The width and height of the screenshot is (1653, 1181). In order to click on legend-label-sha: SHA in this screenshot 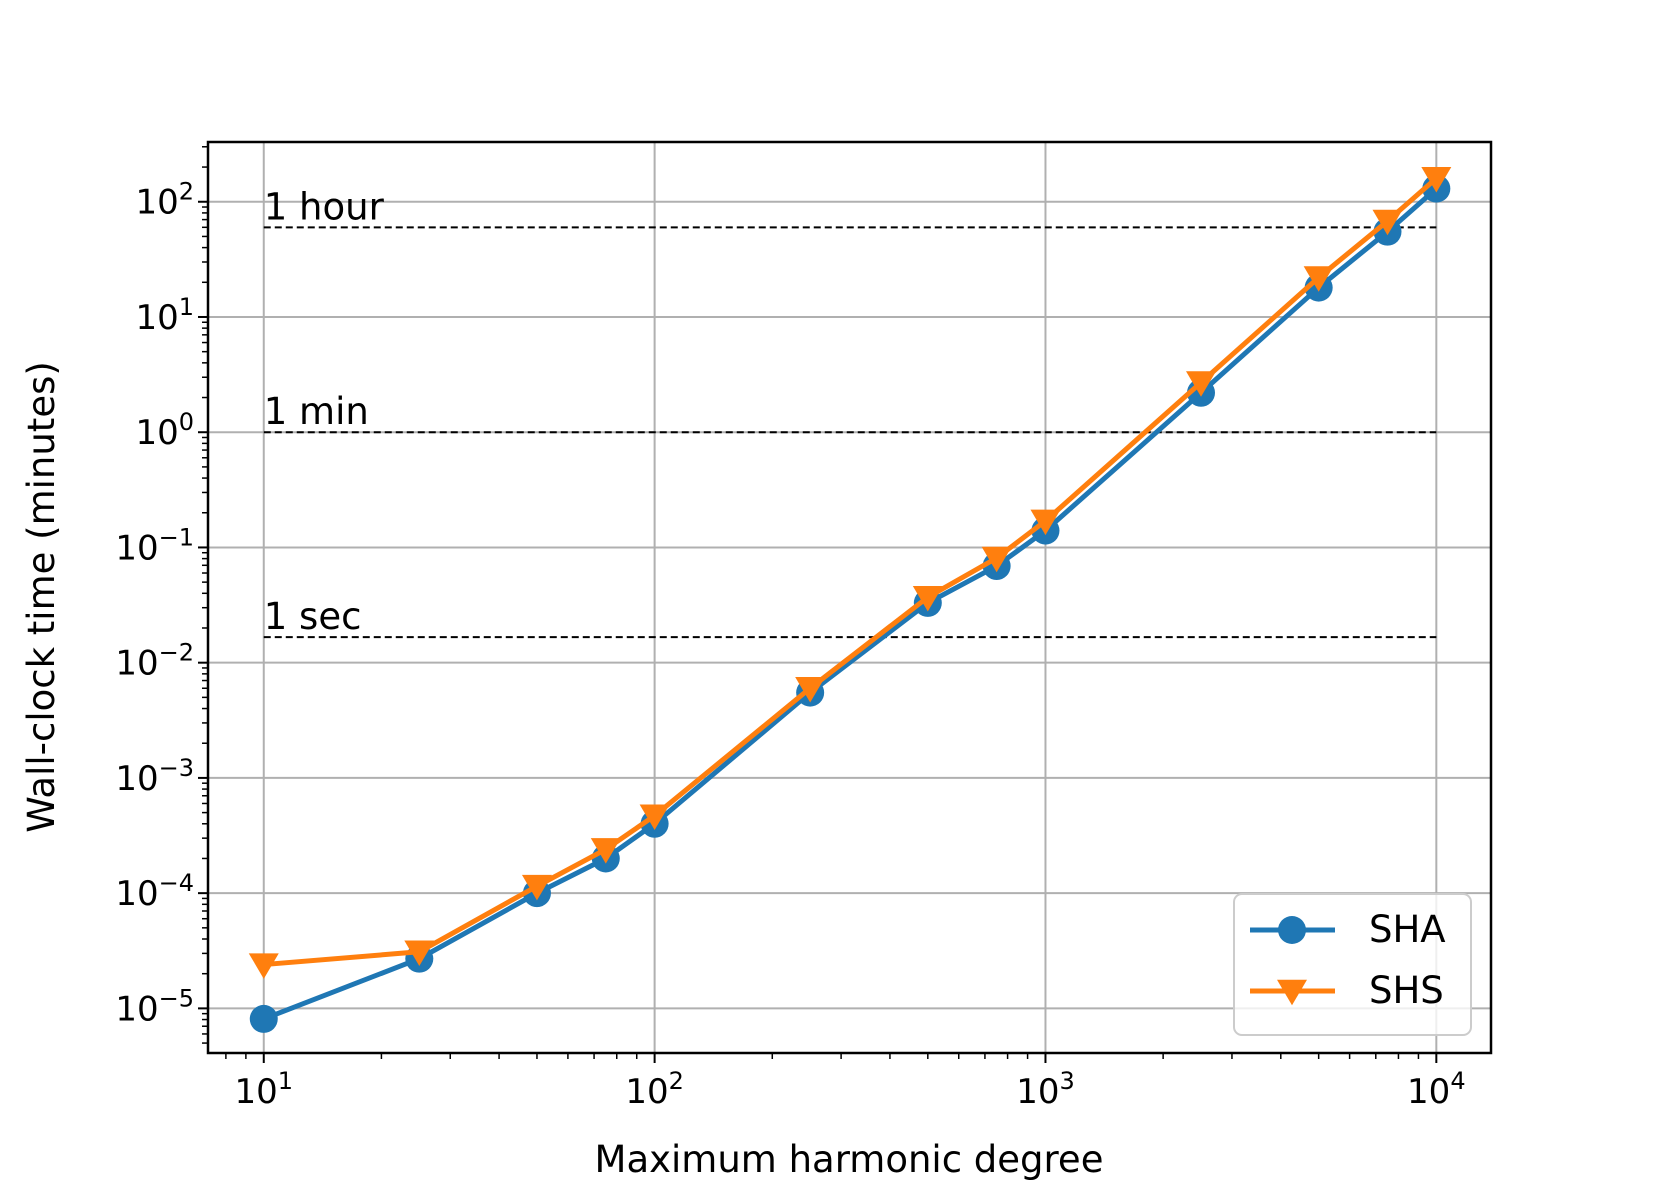, I will do `click(1407, 929)`.